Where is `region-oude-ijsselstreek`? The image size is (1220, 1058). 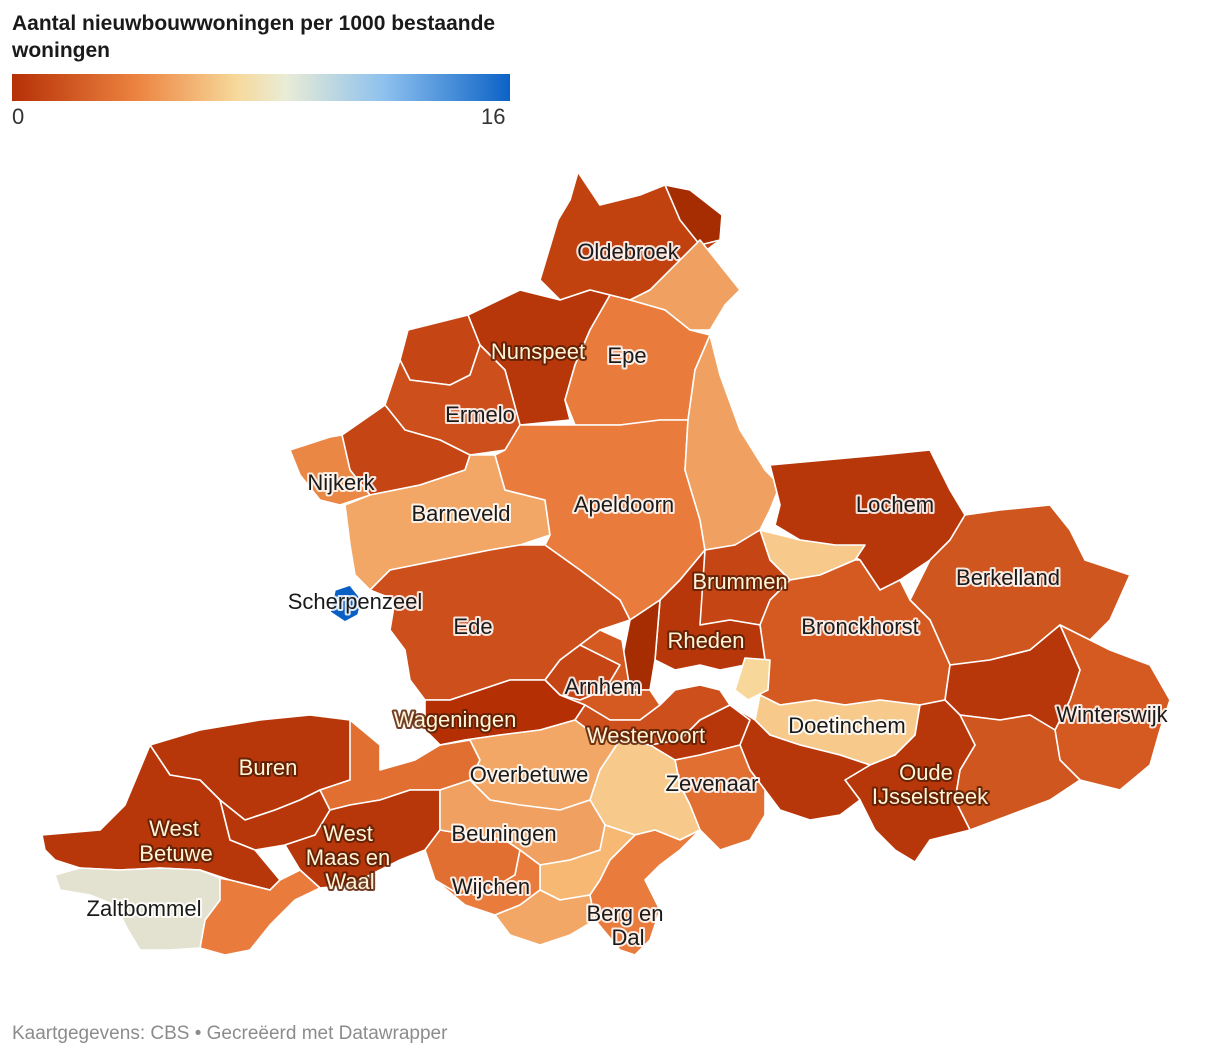 region-oude-ijsselstreek is located at coordinates (910, 781).